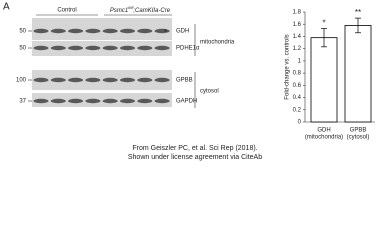 The width and height of the screenshot is (385, 240). Describe the element at coordinates (22, 102) in the screenshot. I see `mw-marker: 37` at that location.